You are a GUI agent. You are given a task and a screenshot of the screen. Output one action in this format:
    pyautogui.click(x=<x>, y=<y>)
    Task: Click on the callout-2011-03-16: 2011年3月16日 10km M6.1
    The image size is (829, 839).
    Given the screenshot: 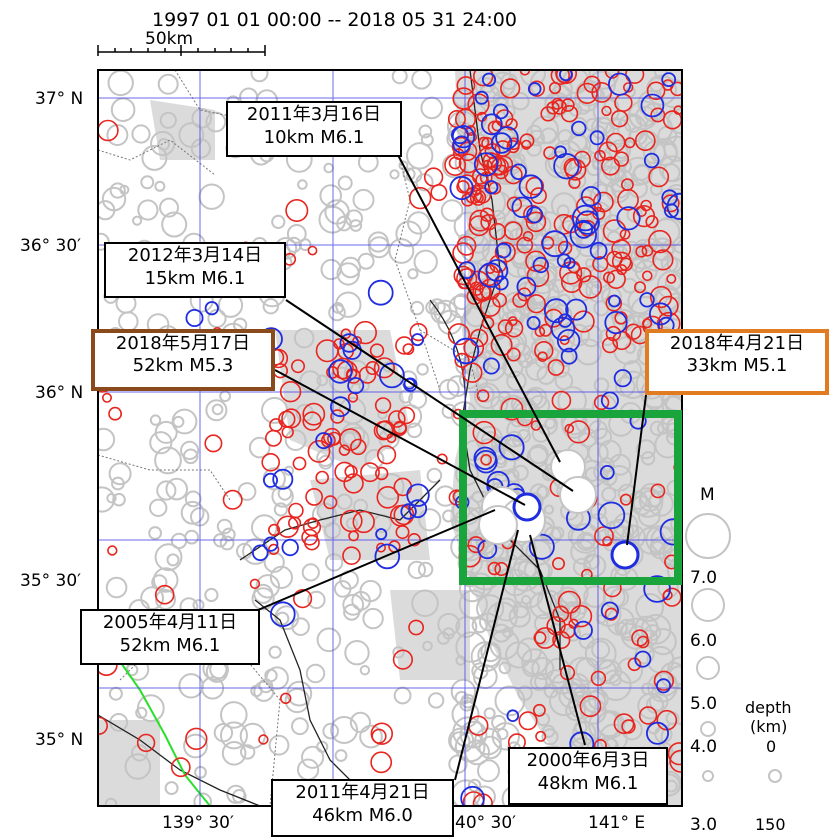 What is the action you would take?
    pyautogui.click(x=314, y=129)
    